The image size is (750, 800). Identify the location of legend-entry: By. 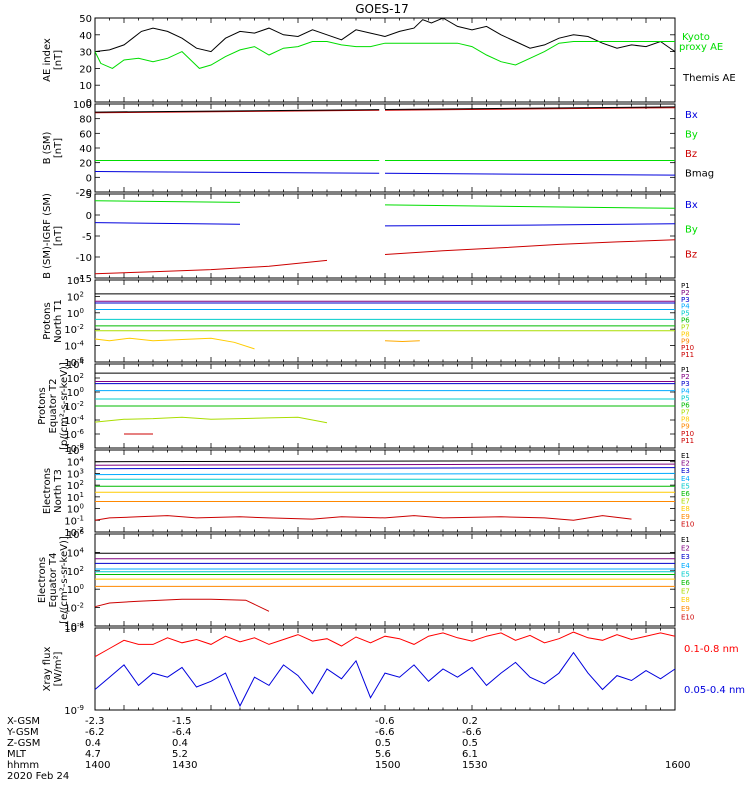
(691, 135).